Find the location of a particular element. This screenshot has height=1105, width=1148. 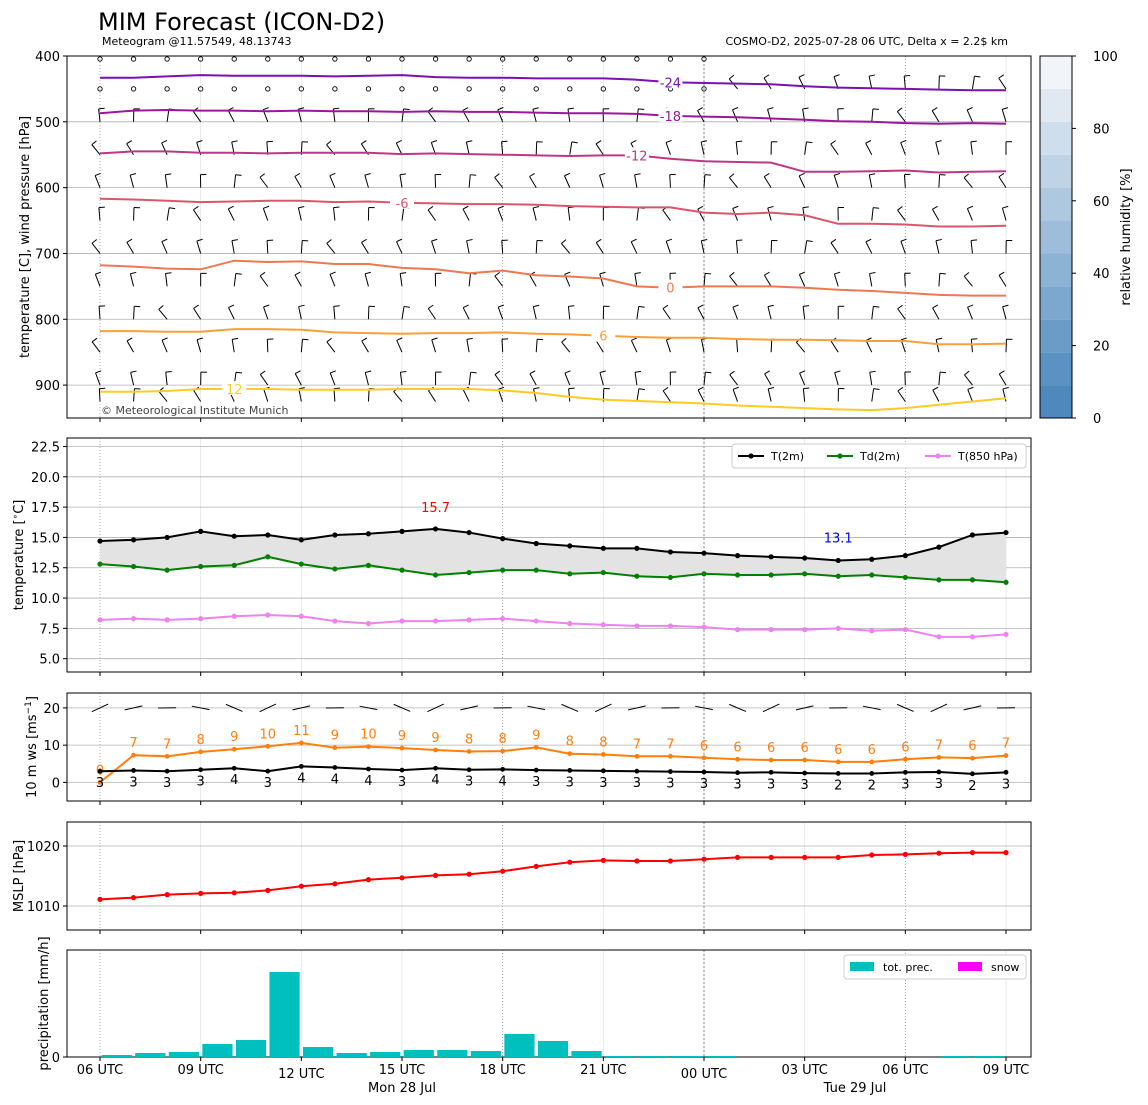

legend-label: Td(2m) is located at coordinates (879, 456).